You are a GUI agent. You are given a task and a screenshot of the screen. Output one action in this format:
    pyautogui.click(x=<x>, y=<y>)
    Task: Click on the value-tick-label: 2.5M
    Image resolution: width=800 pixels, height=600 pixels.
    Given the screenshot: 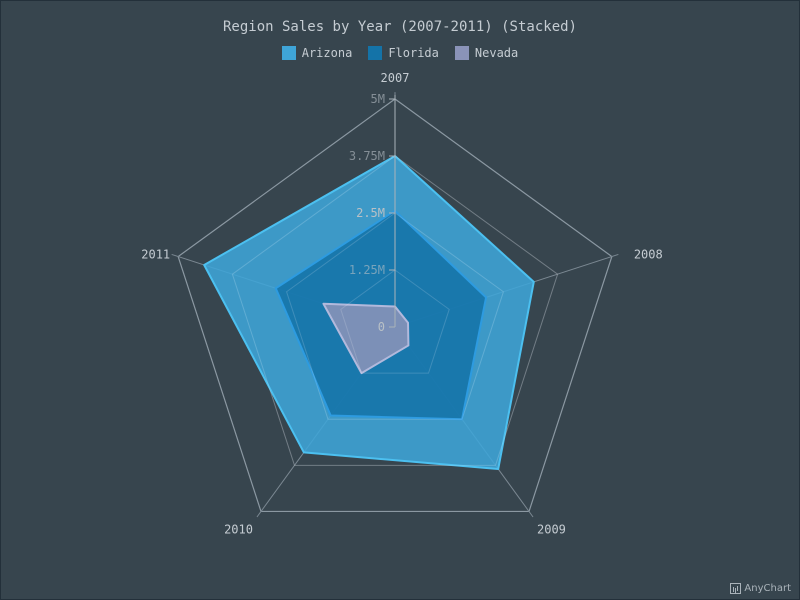 What is the action you would take?
    pyautogui.click(x=370, y=213)
    